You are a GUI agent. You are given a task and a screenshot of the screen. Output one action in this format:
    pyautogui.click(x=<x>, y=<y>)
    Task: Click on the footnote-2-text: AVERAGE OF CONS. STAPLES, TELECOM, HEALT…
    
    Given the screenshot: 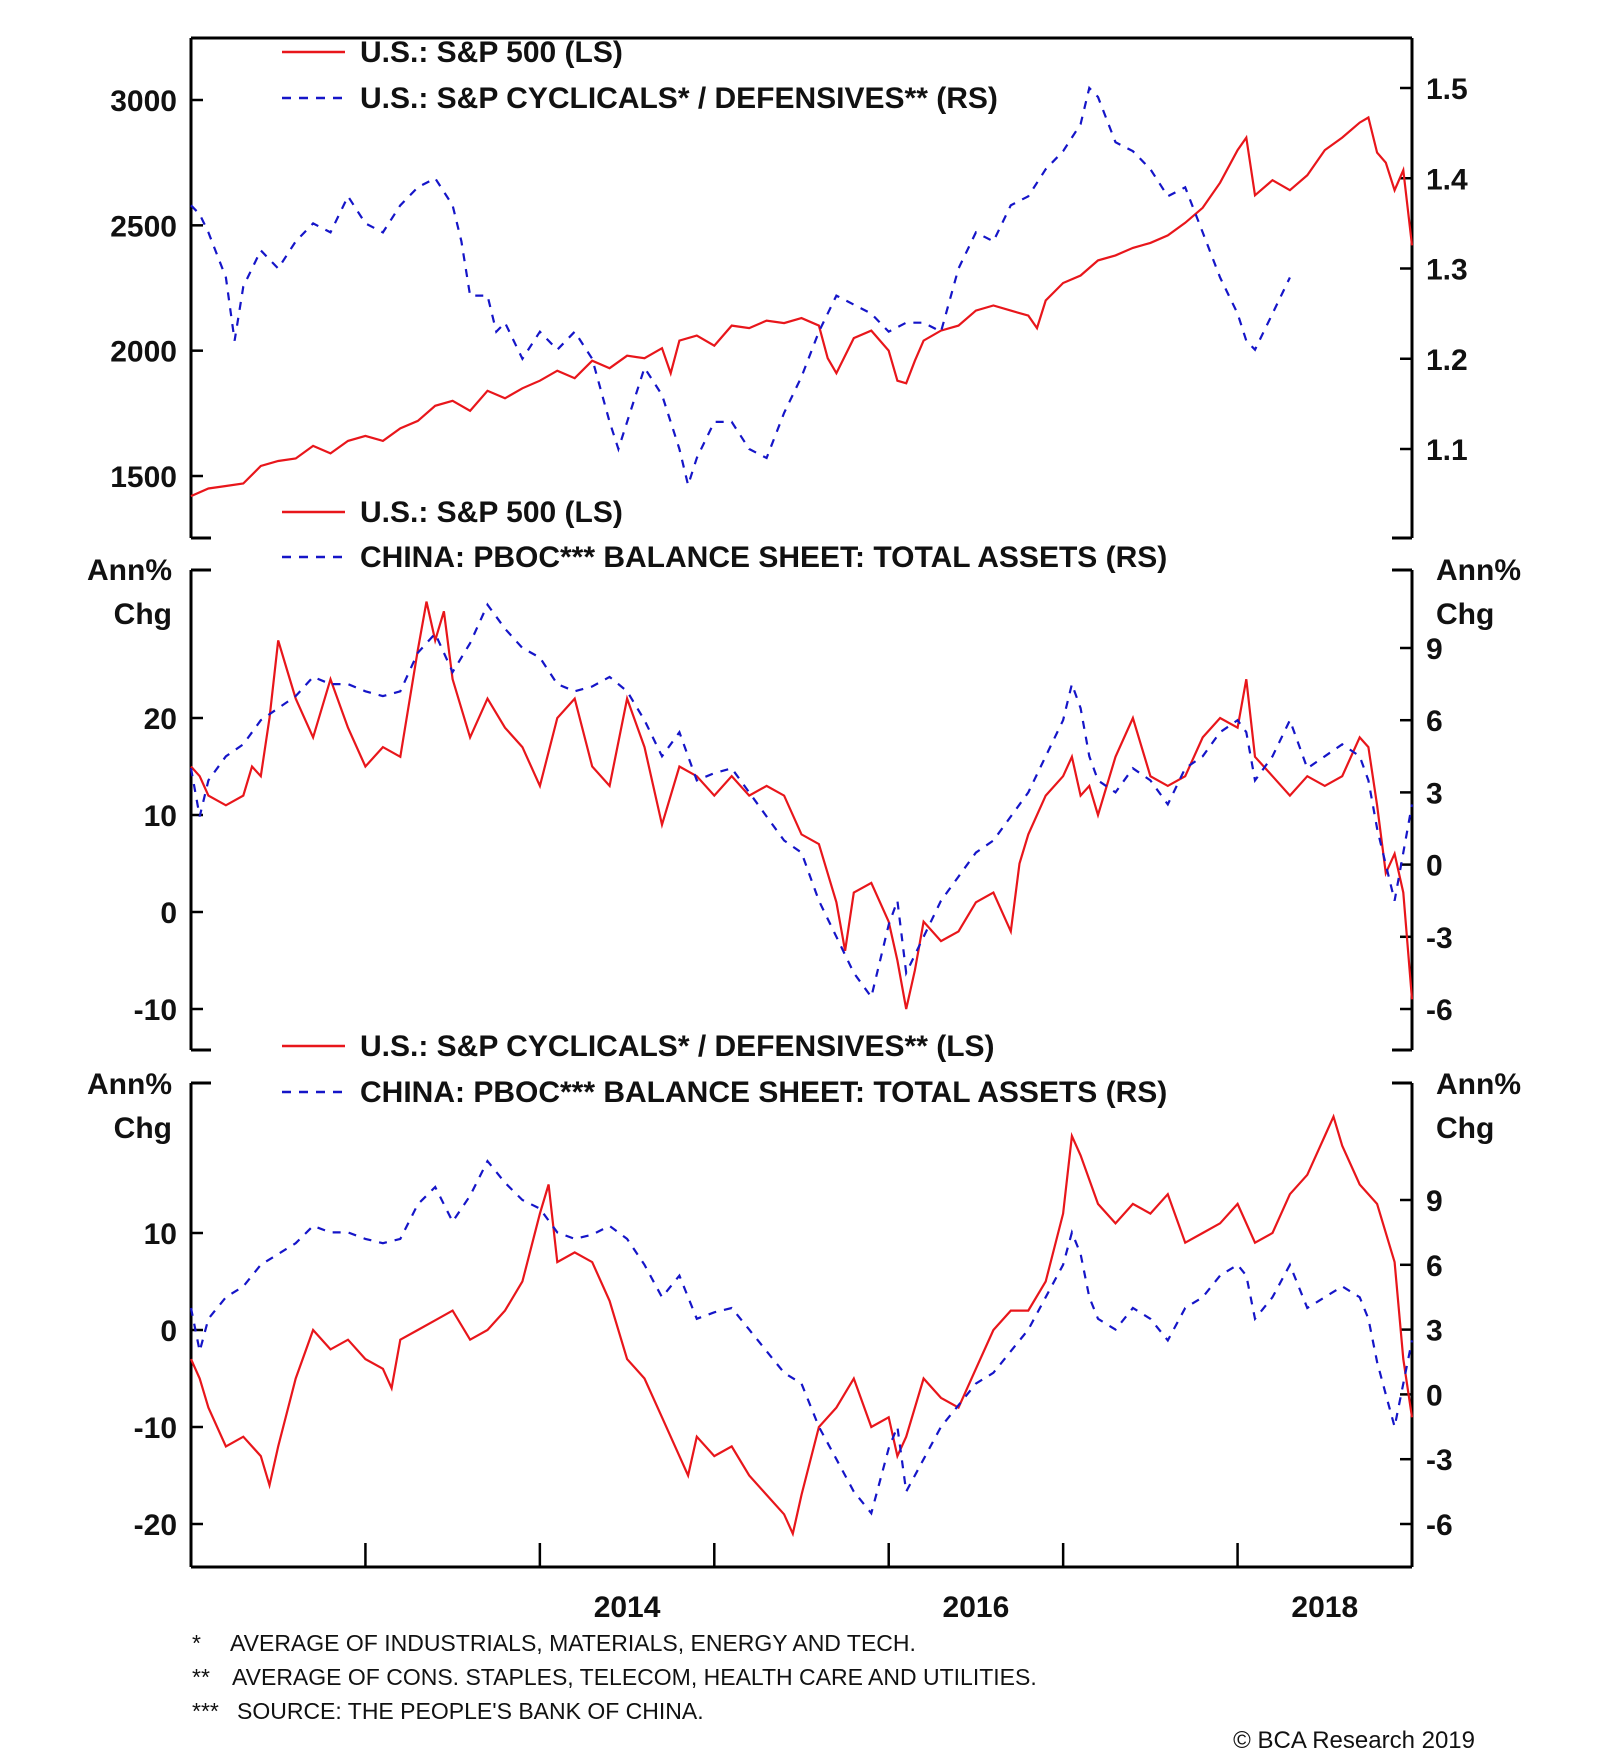 What is the action you would take?
    pyautogui.click(x=634, y=1677)
    